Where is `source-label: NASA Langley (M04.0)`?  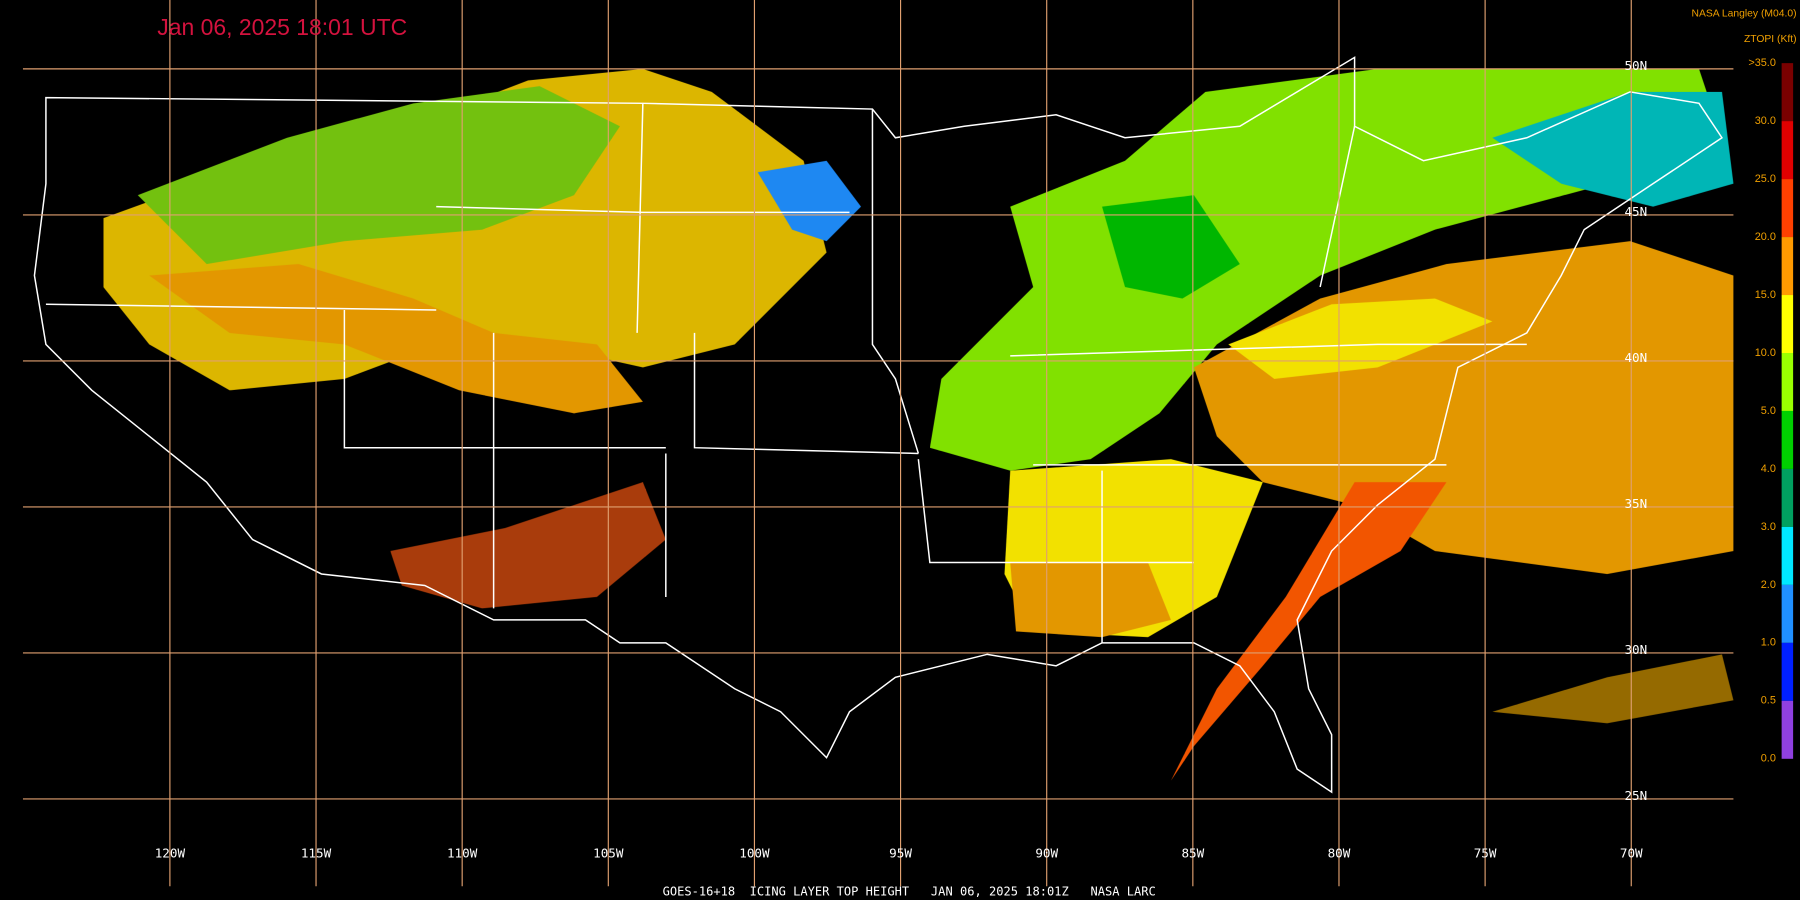
source-label: NASA Langley (M04.0) is located at coordinates (1743, 14).